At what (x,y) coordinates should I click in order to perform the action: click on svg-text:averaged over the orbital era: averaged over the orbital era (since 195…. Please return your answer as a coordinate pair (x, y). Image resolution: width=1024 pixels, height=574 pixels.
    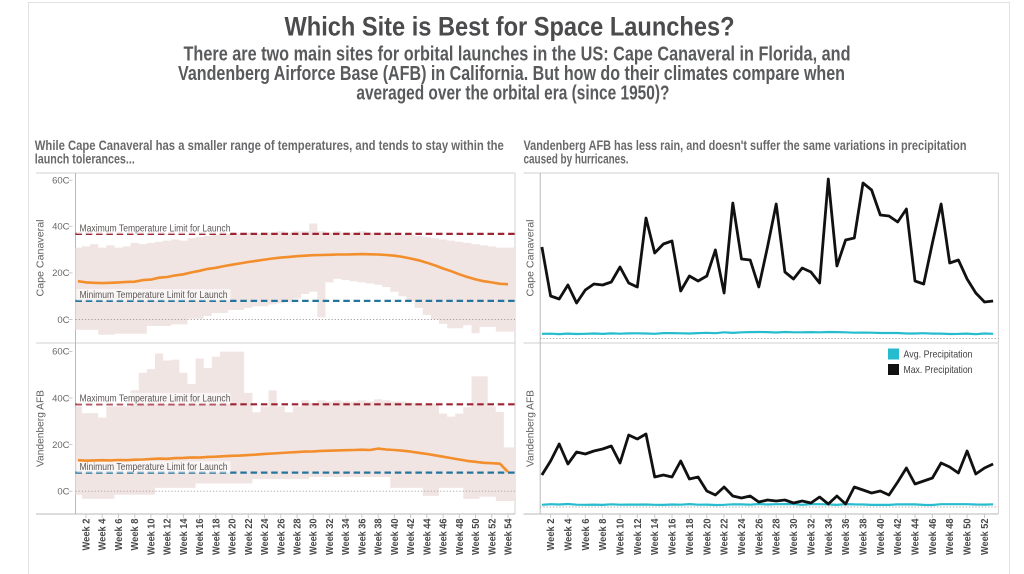
    Looking at the image, I should click on (512, 94).